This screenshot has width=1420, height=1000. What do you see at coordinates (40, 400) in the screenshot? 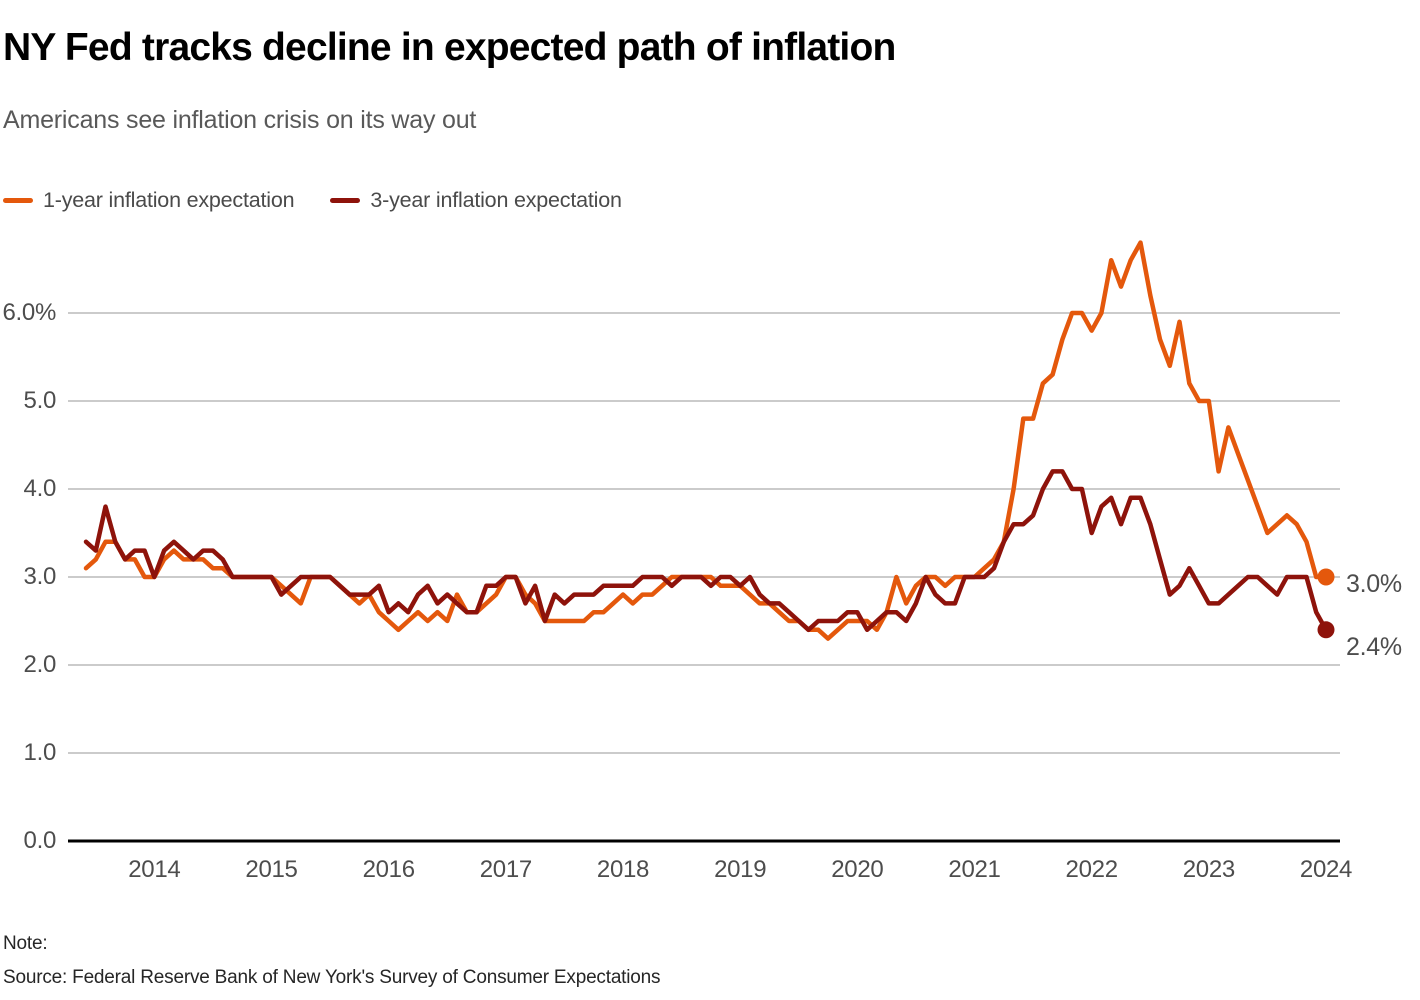
I see `y-tick-label-5: 5.0` at bounding box center [40, 400].